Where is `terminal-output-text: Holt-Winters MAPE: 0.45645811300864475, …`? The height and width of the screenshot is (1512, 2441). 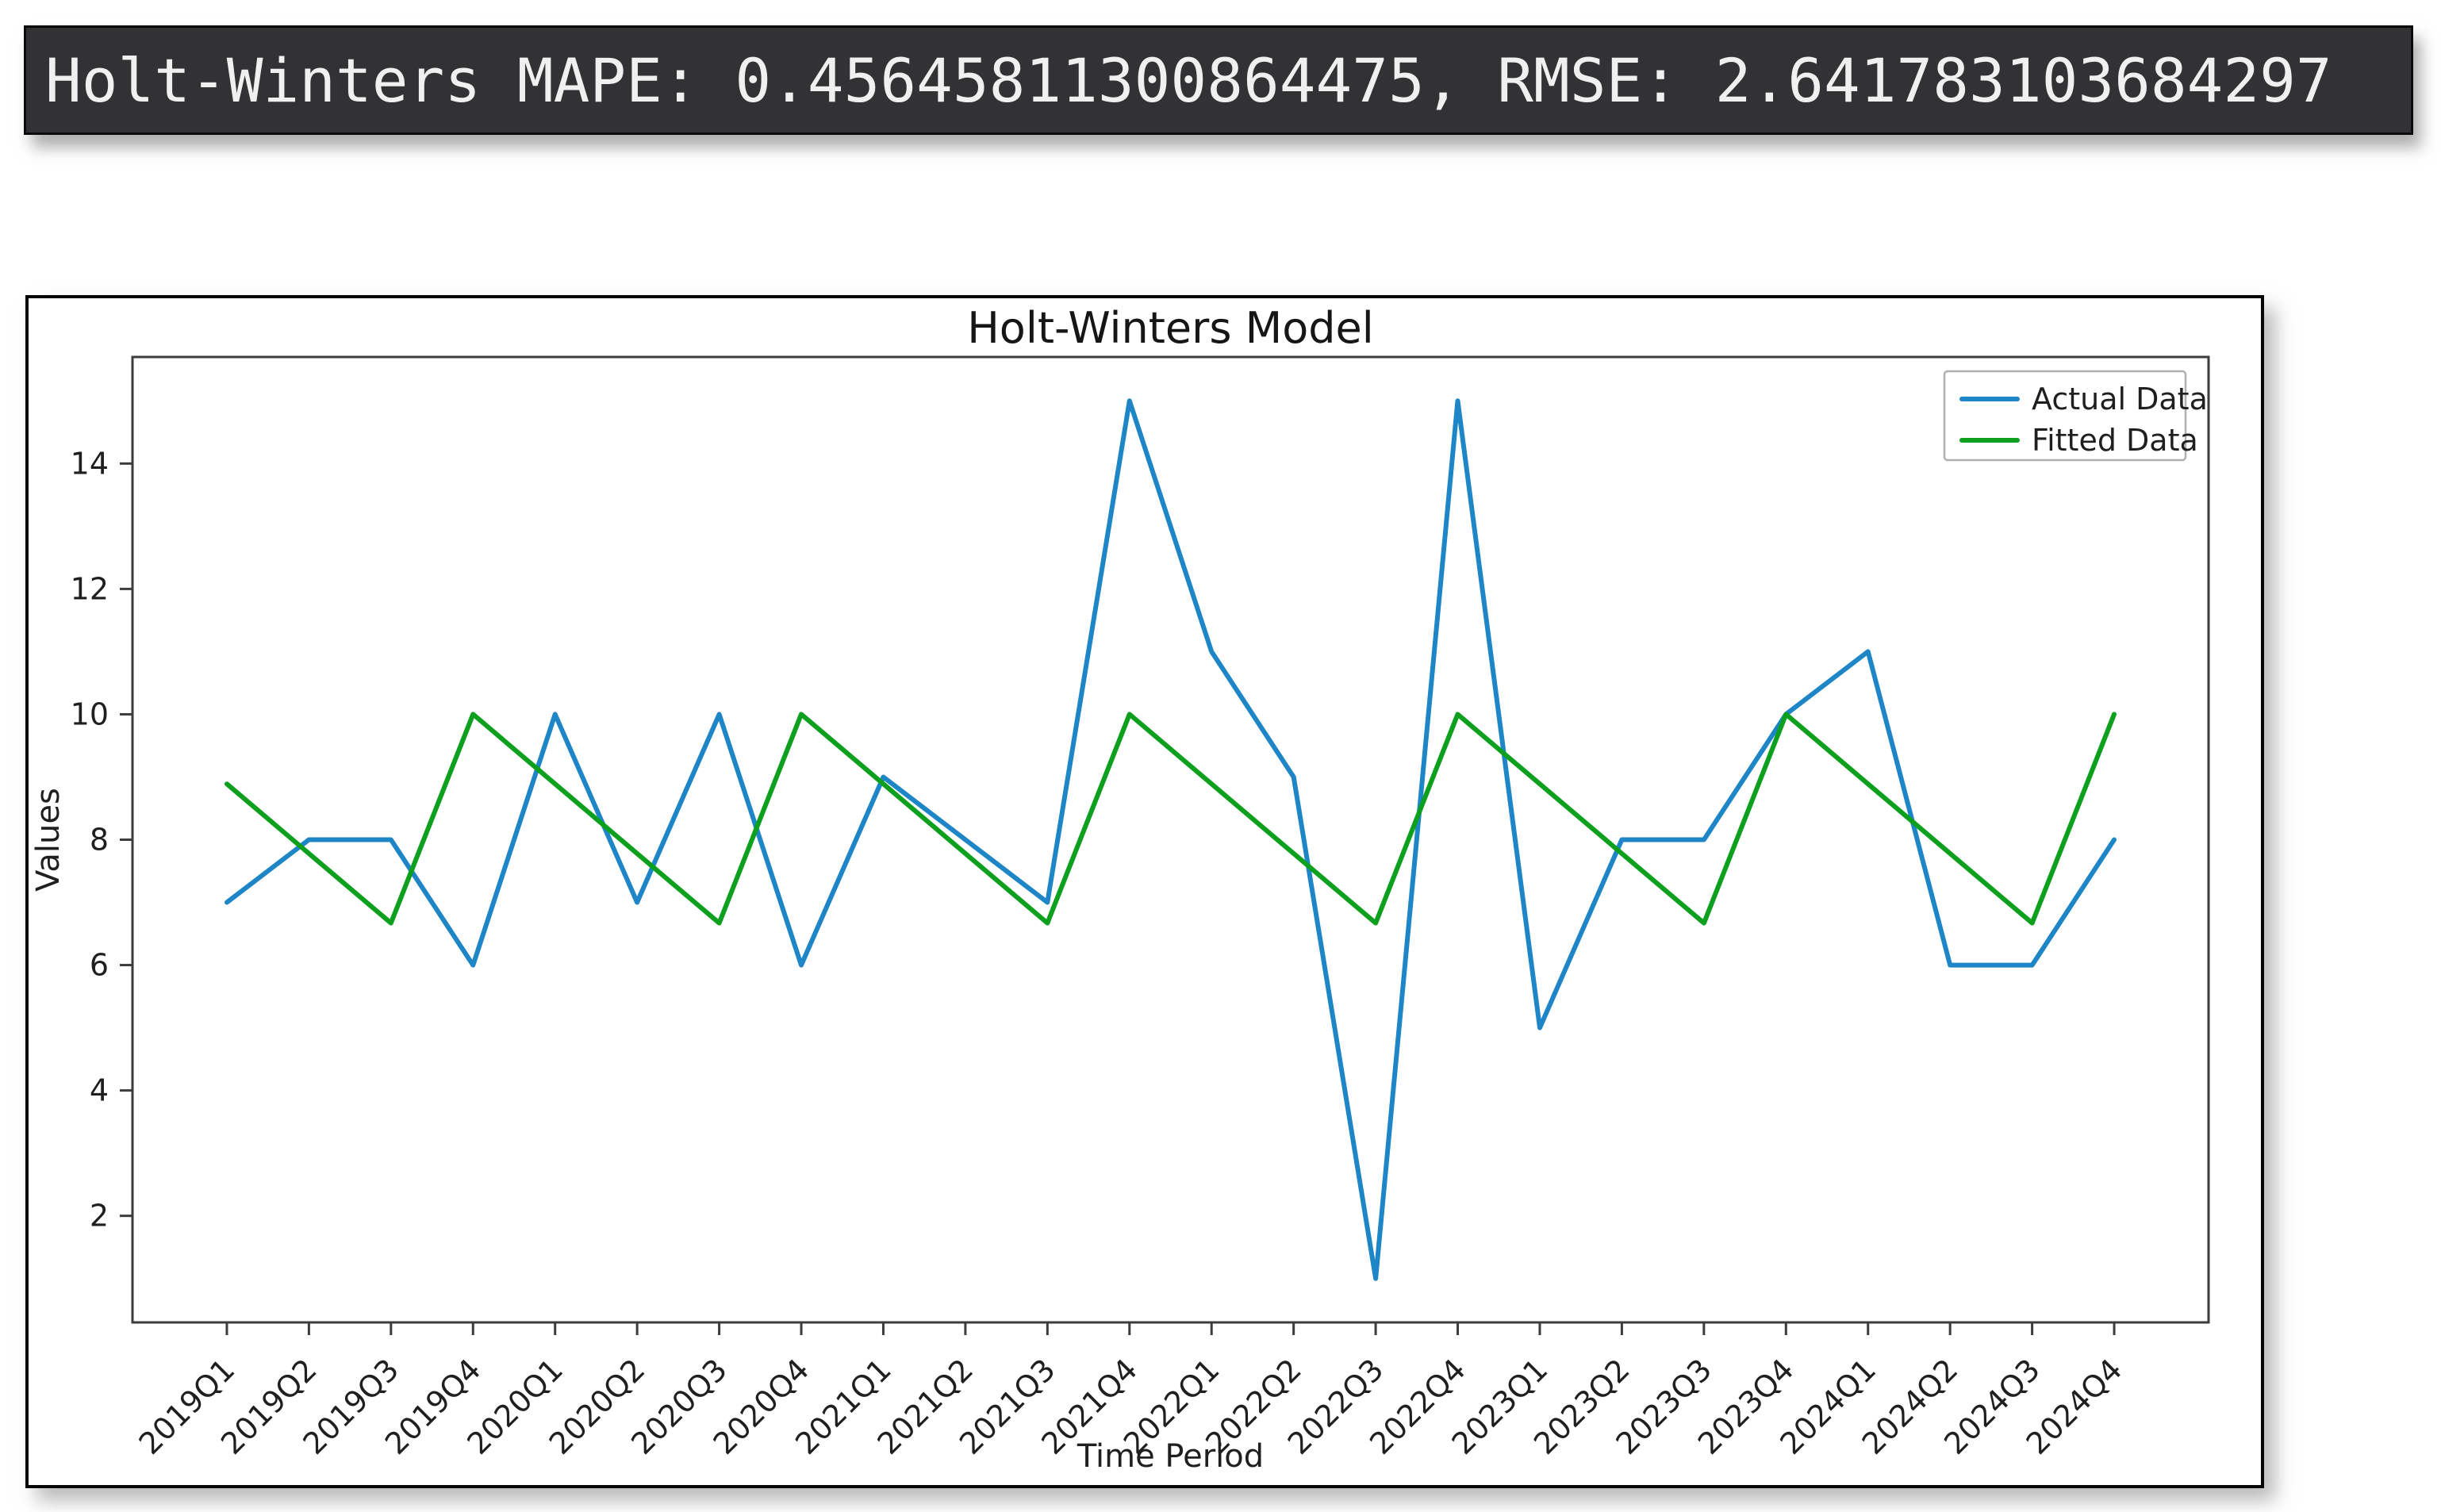 terminal-output-text: Holt-Winters MAPE: 0.45645811300864475, … is located at coordinates (1188, 80).